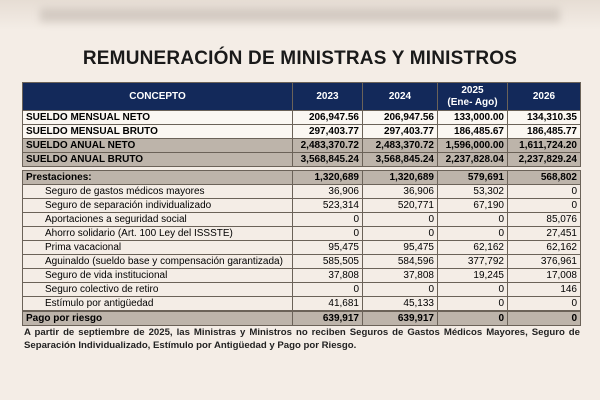 This screenshot has width=600, height=400. What do you see at coordinates (544, 177) in the screenshot?
I see `cell-value: 568,802` at bounding box center [544, 177].